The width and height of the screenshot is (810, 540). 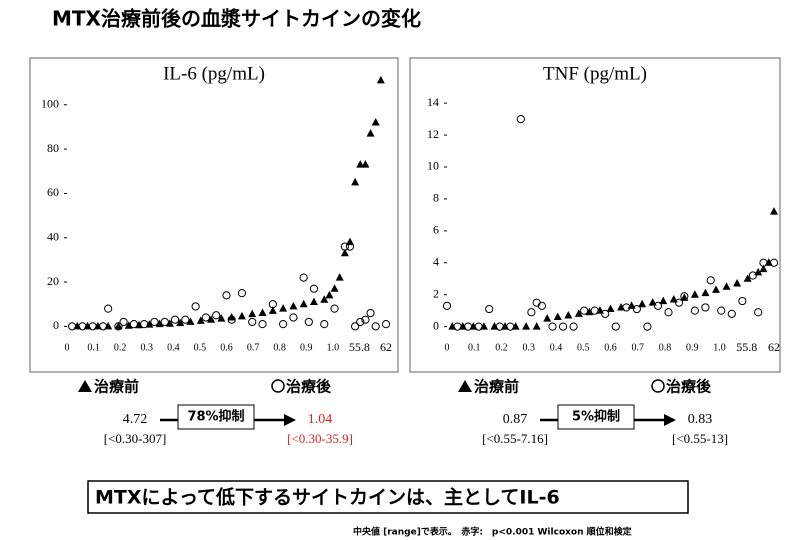 I want to click on y-tick-label: 6, so click(x=436, y=230).